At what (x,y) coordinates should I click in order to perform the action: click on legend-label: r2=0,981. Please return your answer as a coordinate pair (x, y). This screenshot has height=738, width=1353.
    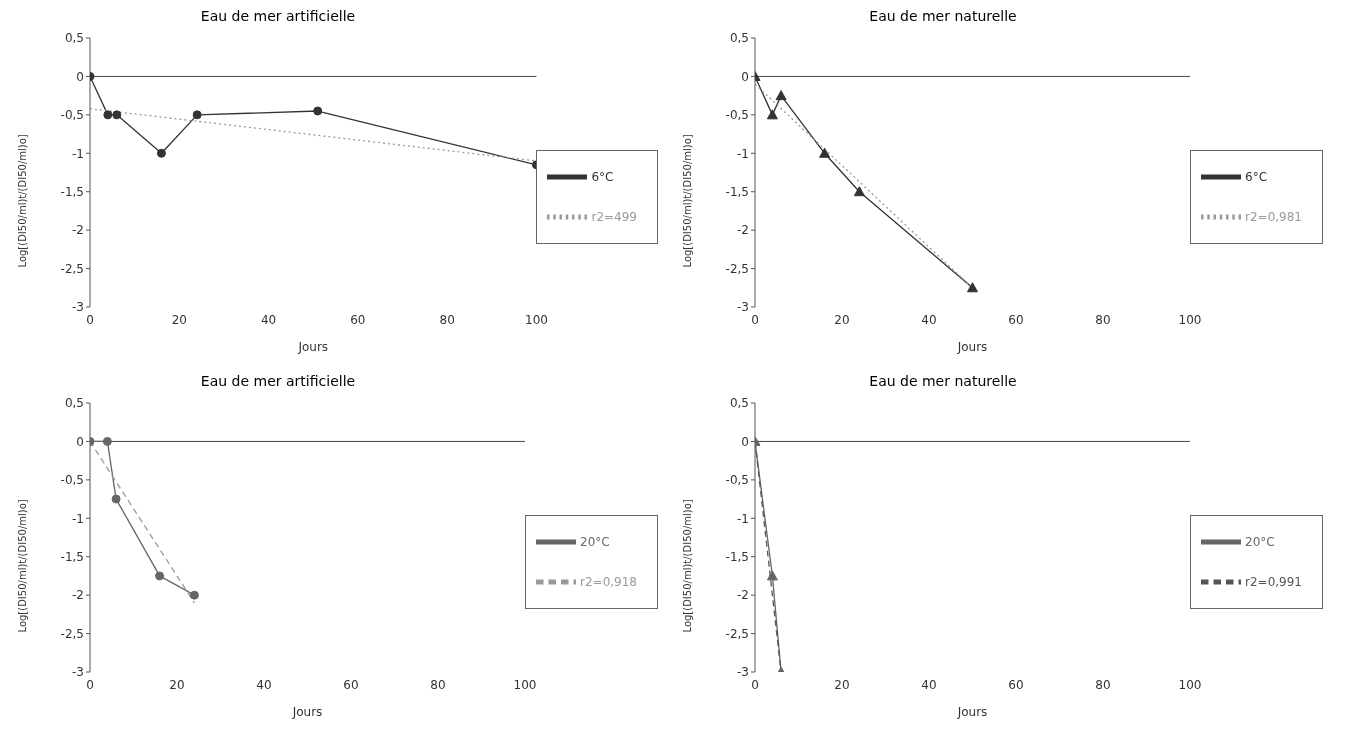
    Looking at the image, I should click on (1273, 216).